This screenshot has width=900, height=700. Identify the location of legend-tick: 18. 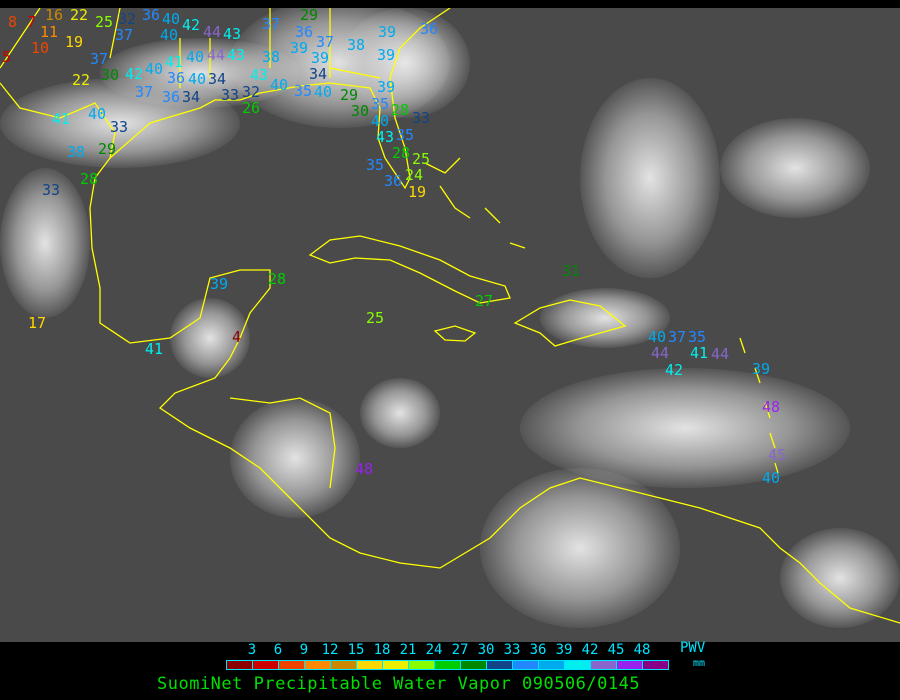
(382, 650).